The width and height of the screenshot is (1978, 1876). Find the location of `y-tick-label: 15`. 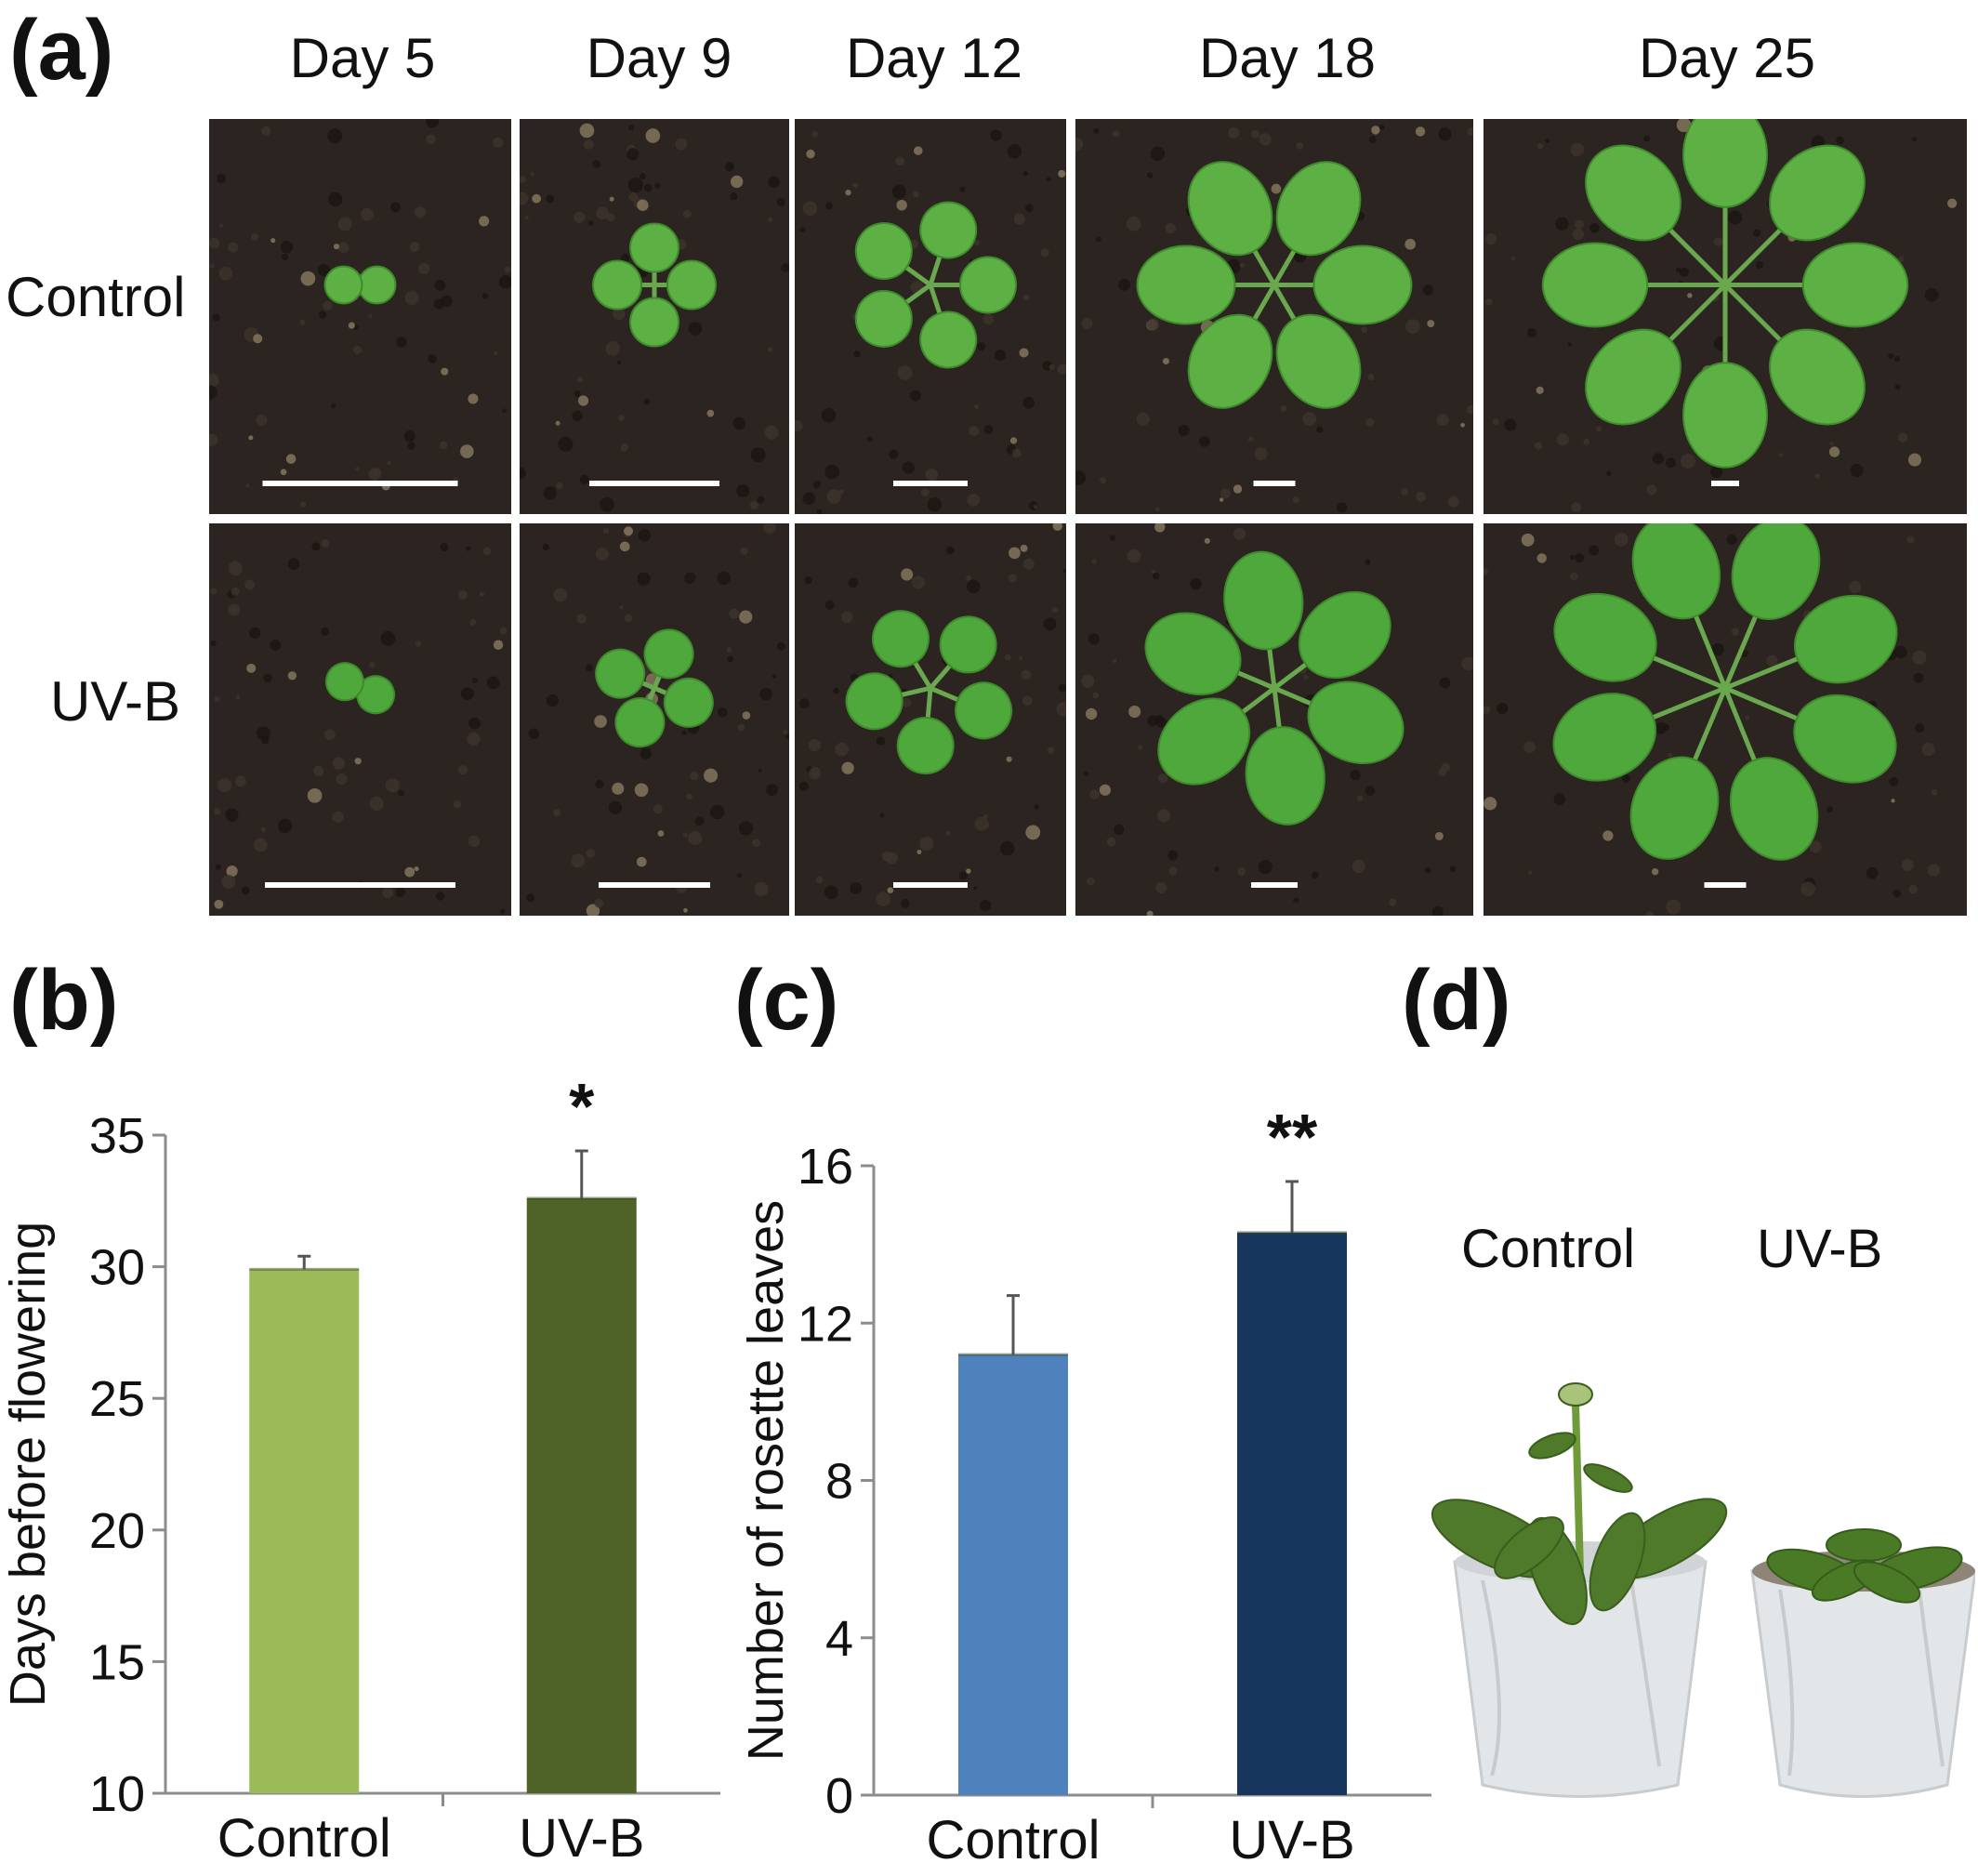

y-tick-label: 15 is located at coordinates (117, 1662).